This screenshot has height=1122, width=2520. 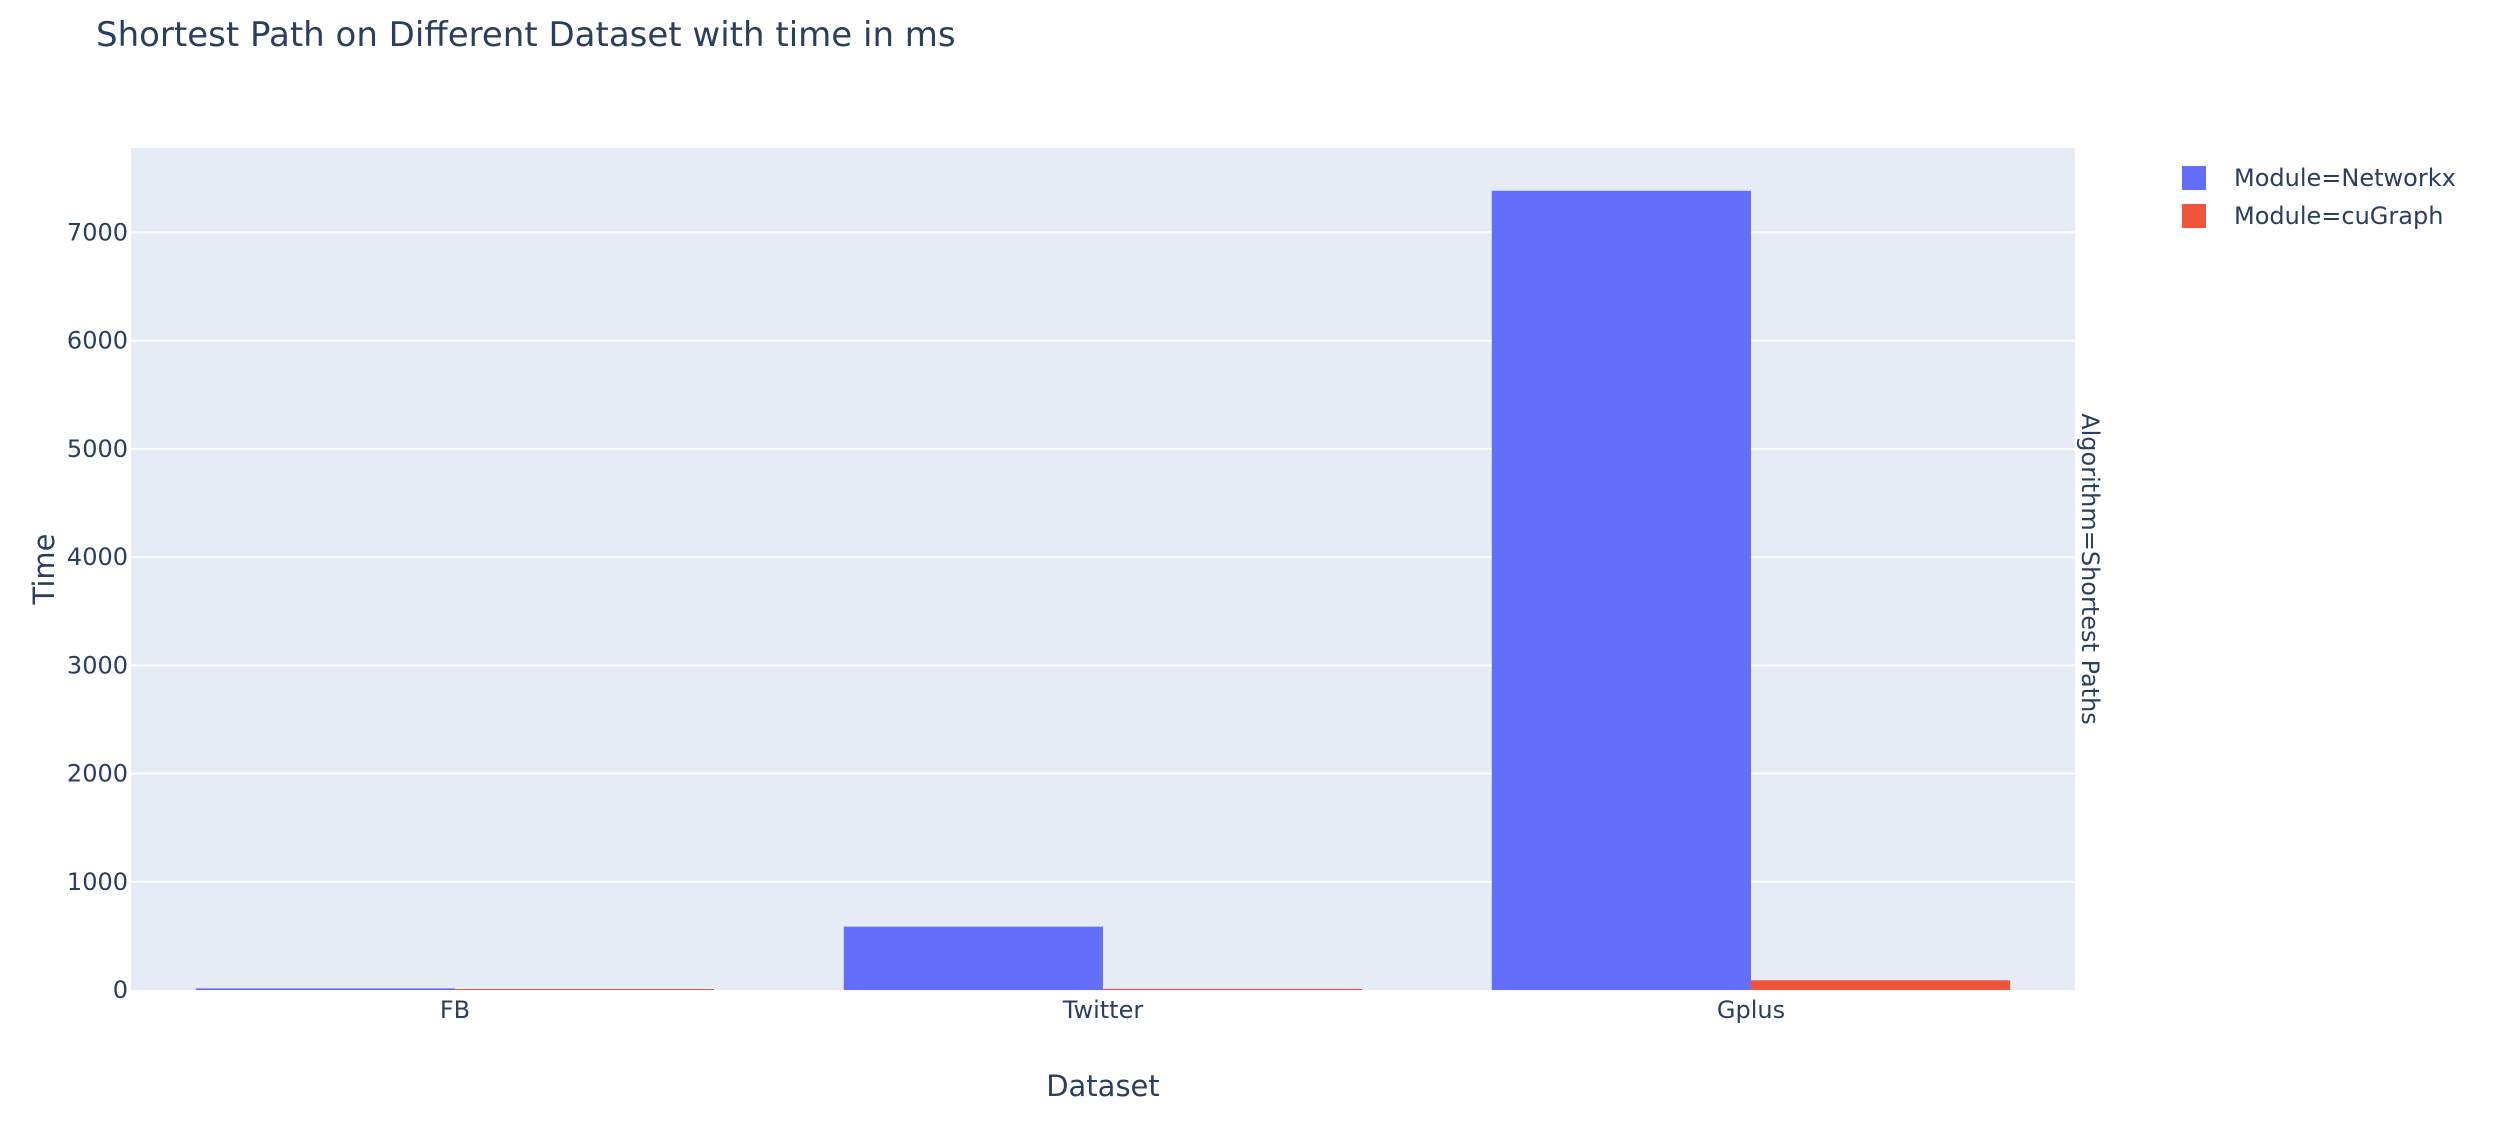 What do you see at coordinates (120, 990) in the screenshot?
I see `y-tick-label: 0` at bounding box center [120, 990].